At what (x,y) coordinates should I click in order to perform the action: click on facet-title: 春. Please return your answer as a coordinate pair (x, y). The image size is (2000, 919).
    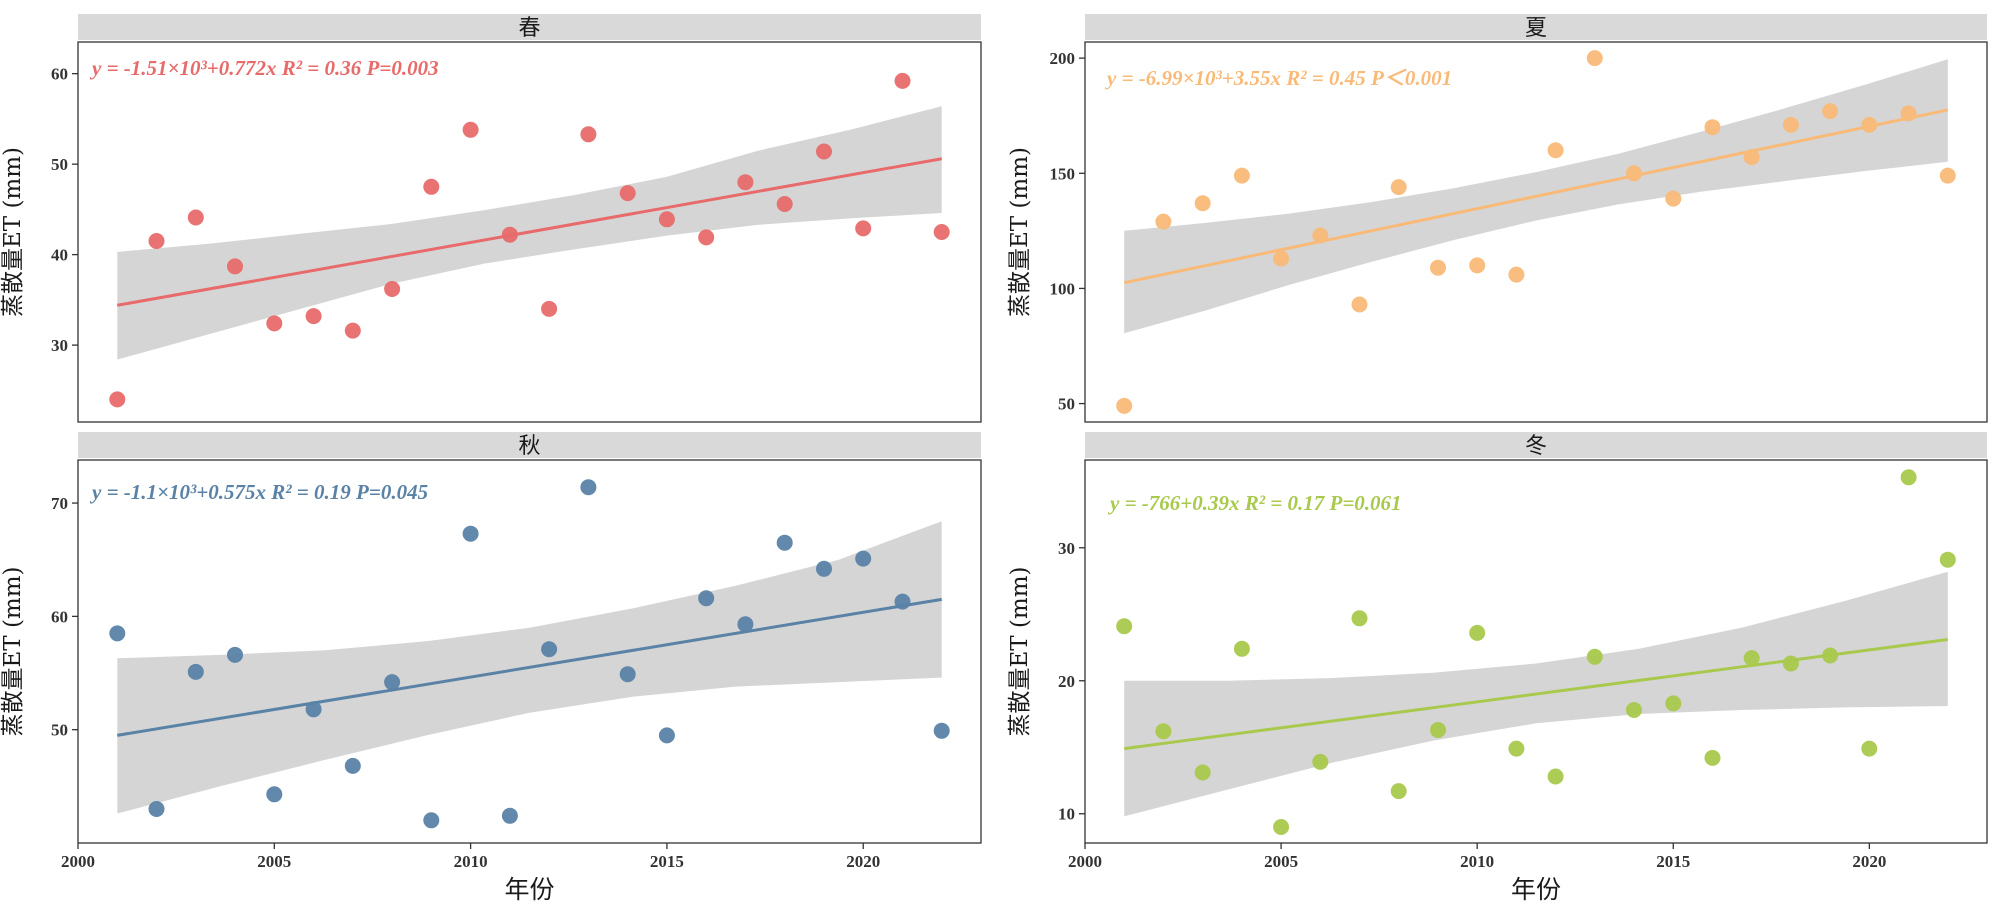
    Looking at the image, I should click on (529, 28).